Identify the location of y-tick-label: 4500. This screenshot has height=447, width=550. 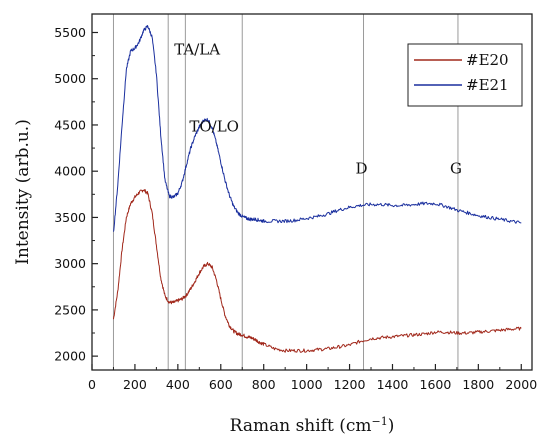
(70, 124).